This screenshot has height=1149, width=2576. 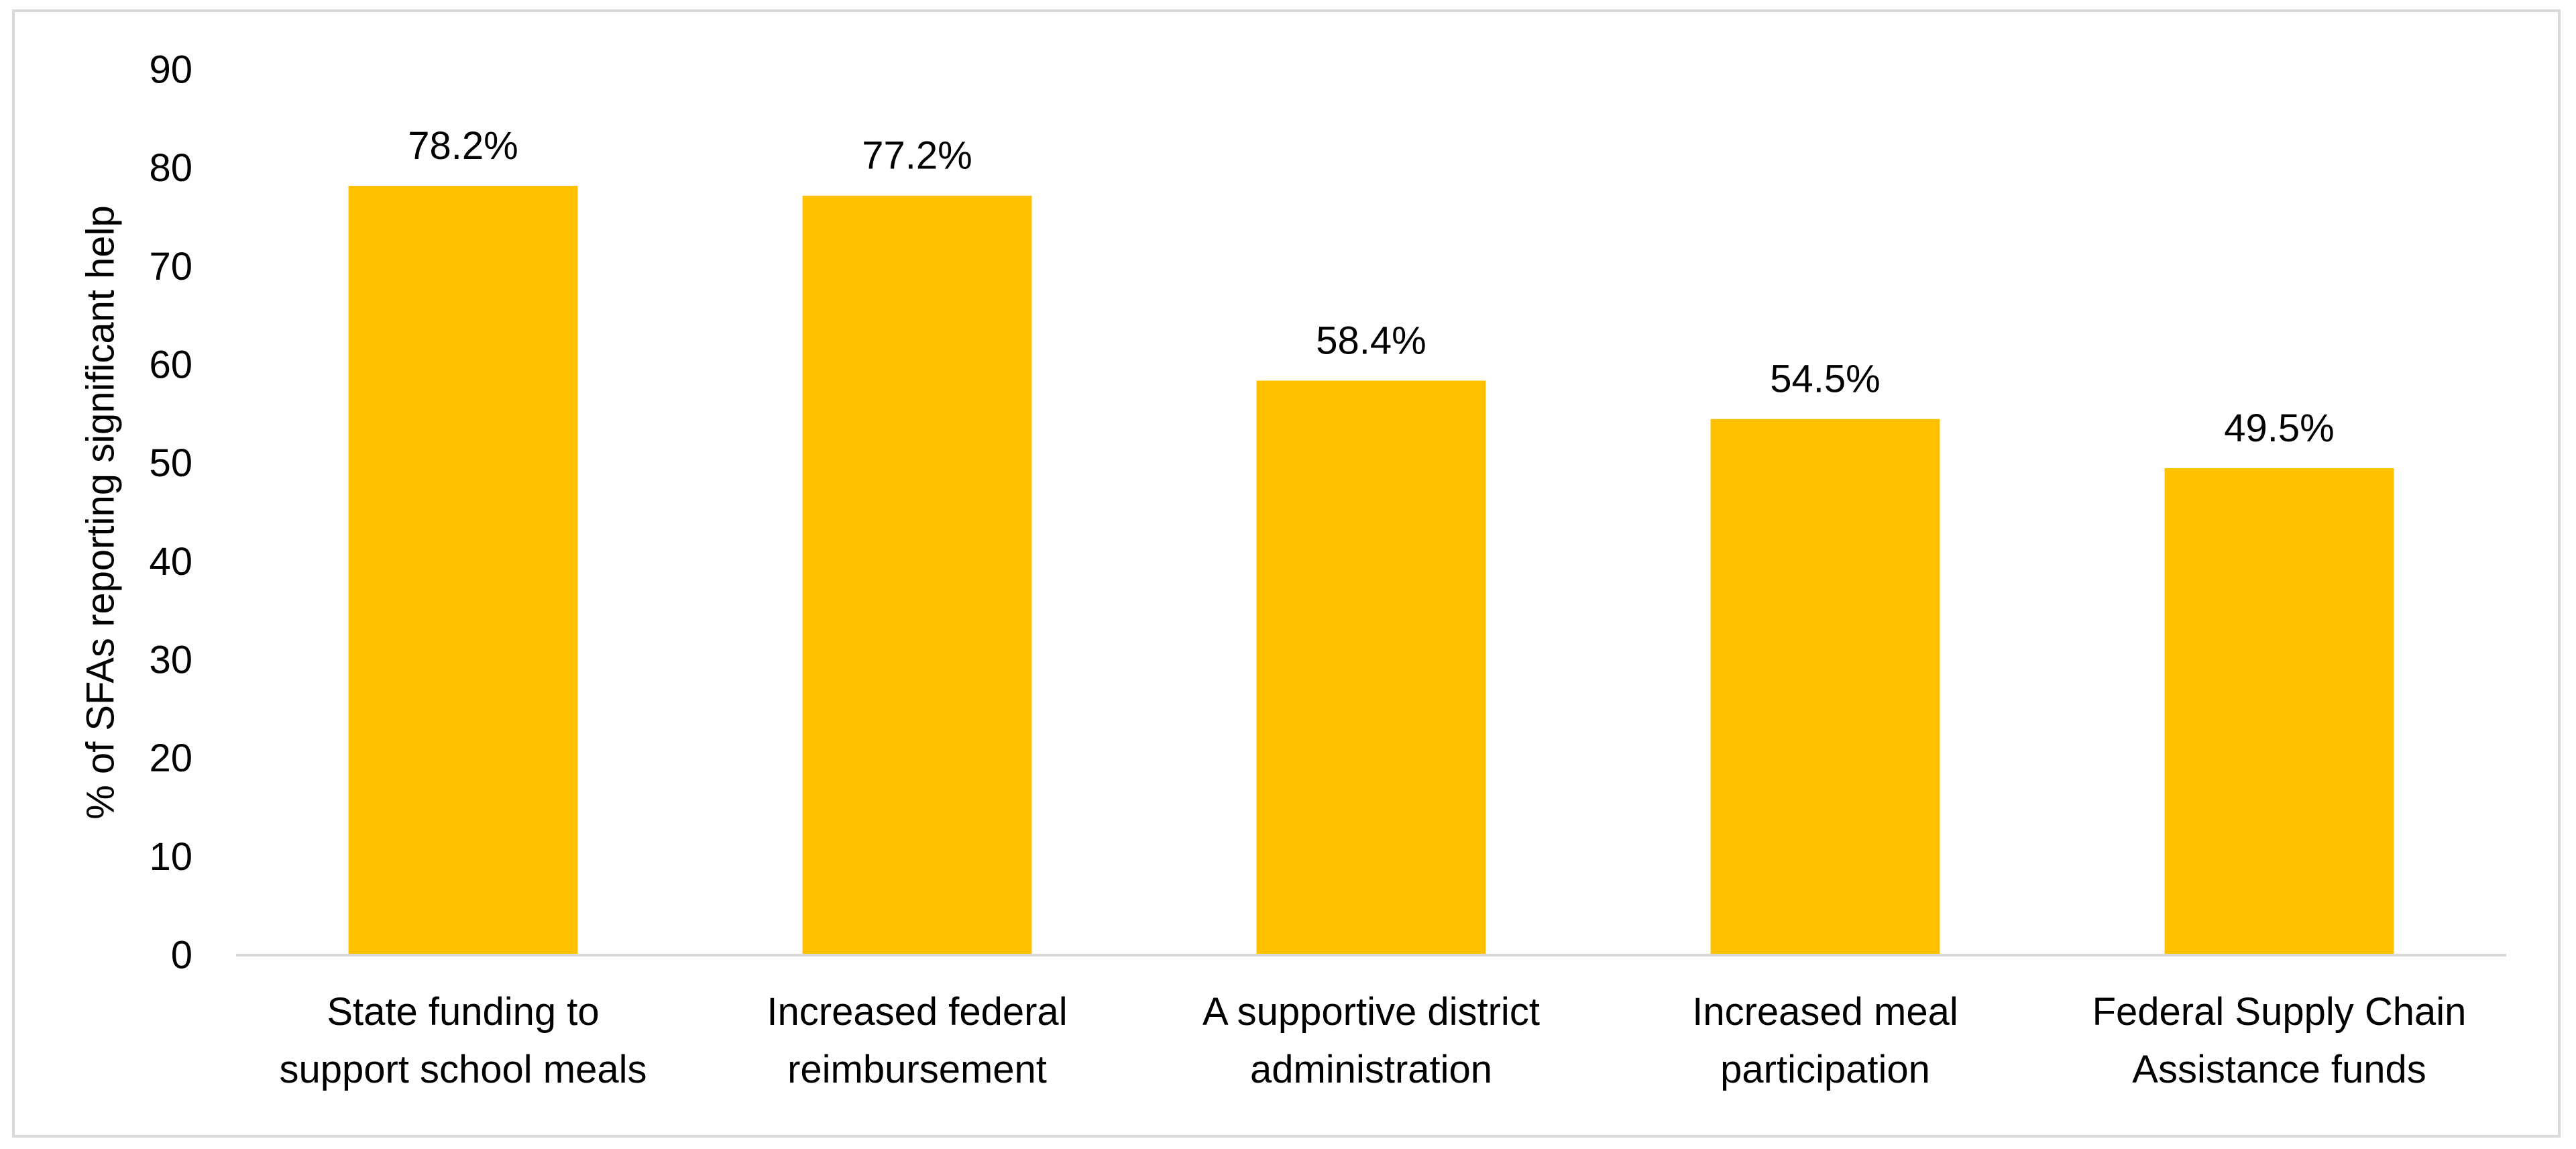 What do you see at coordinates (1825, 380) in the screenshot?
I see `data-label-4: 54.5%` at bounding box center [1825, 380].